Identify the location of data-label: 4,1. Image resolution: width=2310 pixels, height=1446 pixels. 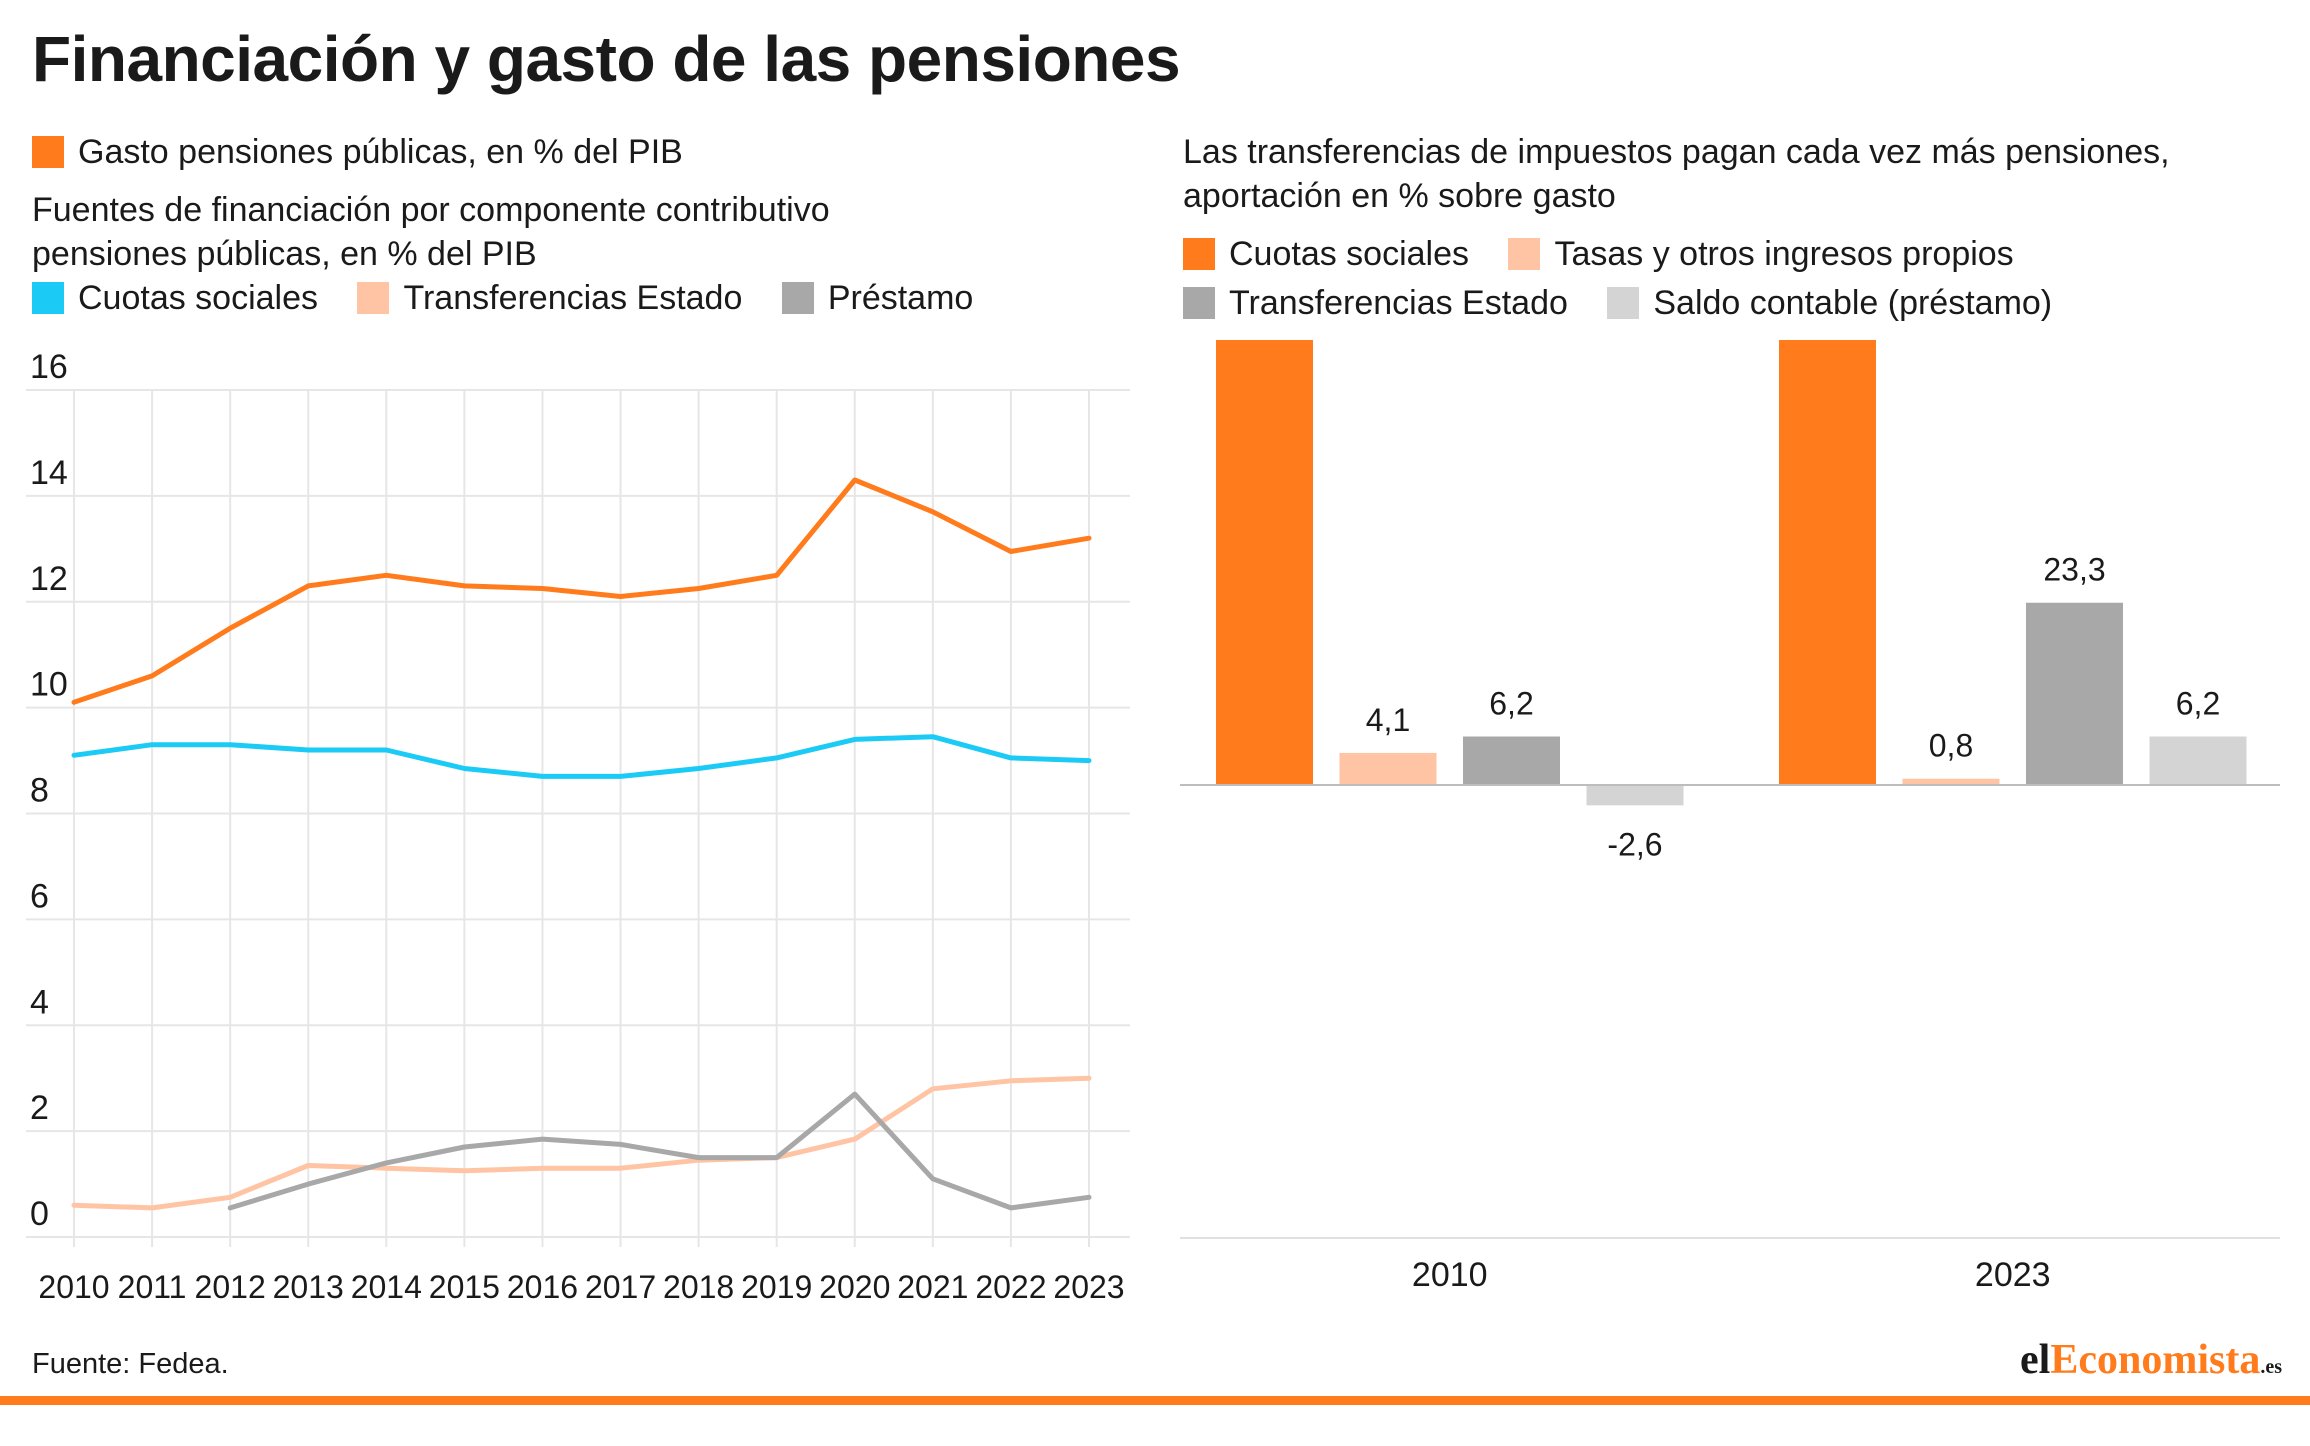
(1388, 720).